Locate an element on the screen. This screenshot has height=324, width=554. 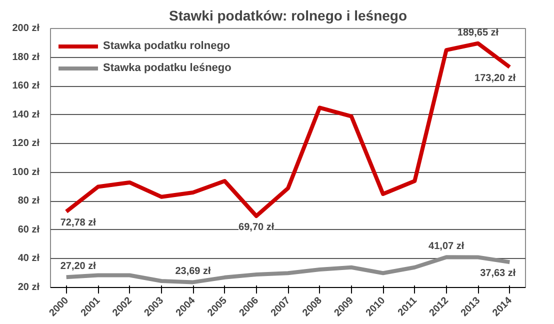
data-label: 72,78 zł is located at coordinates (78, 223).